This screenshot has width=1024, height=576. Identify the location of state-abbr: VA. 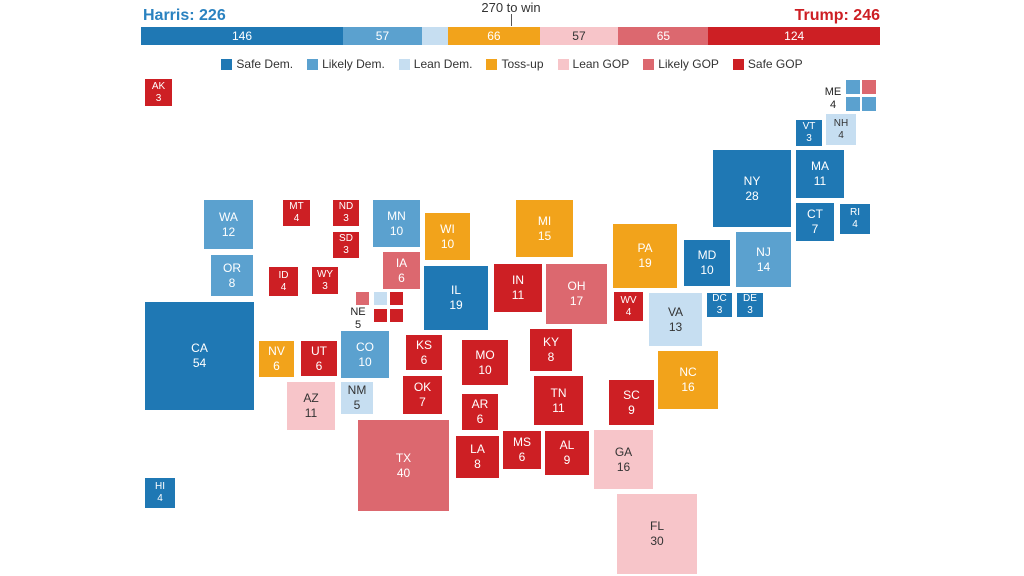
(675, 311).